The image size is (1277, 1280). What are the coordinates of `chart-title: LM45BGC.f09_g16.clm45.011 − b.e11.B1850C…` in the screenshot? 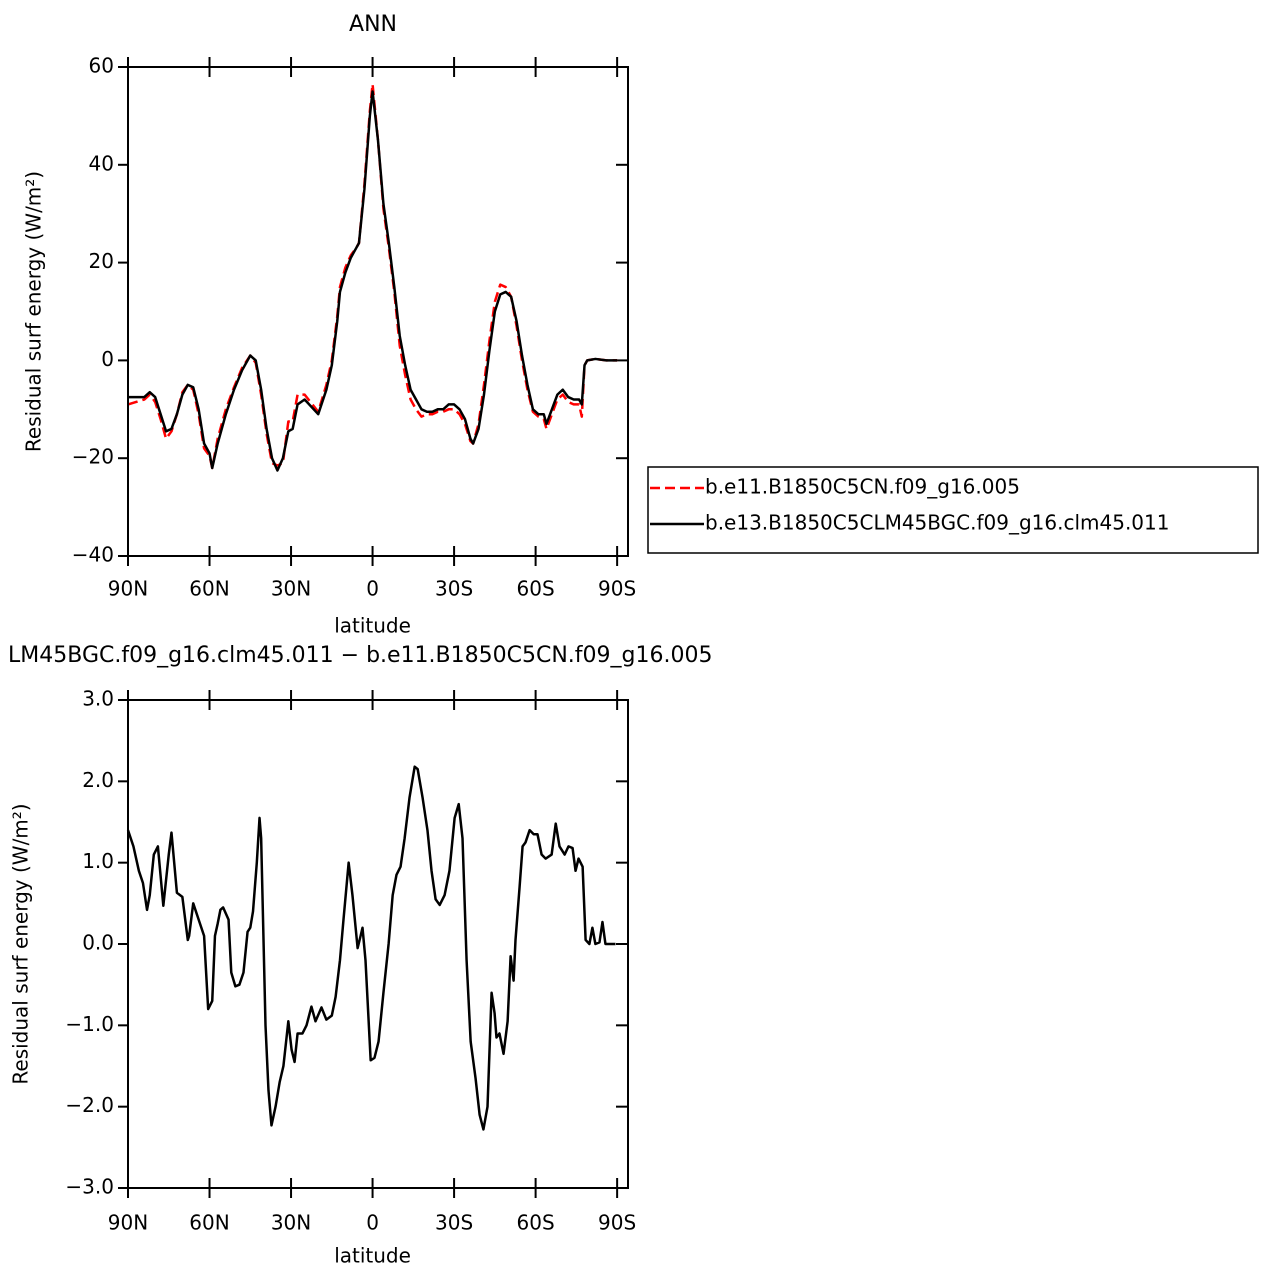 It's located at (360, 655).